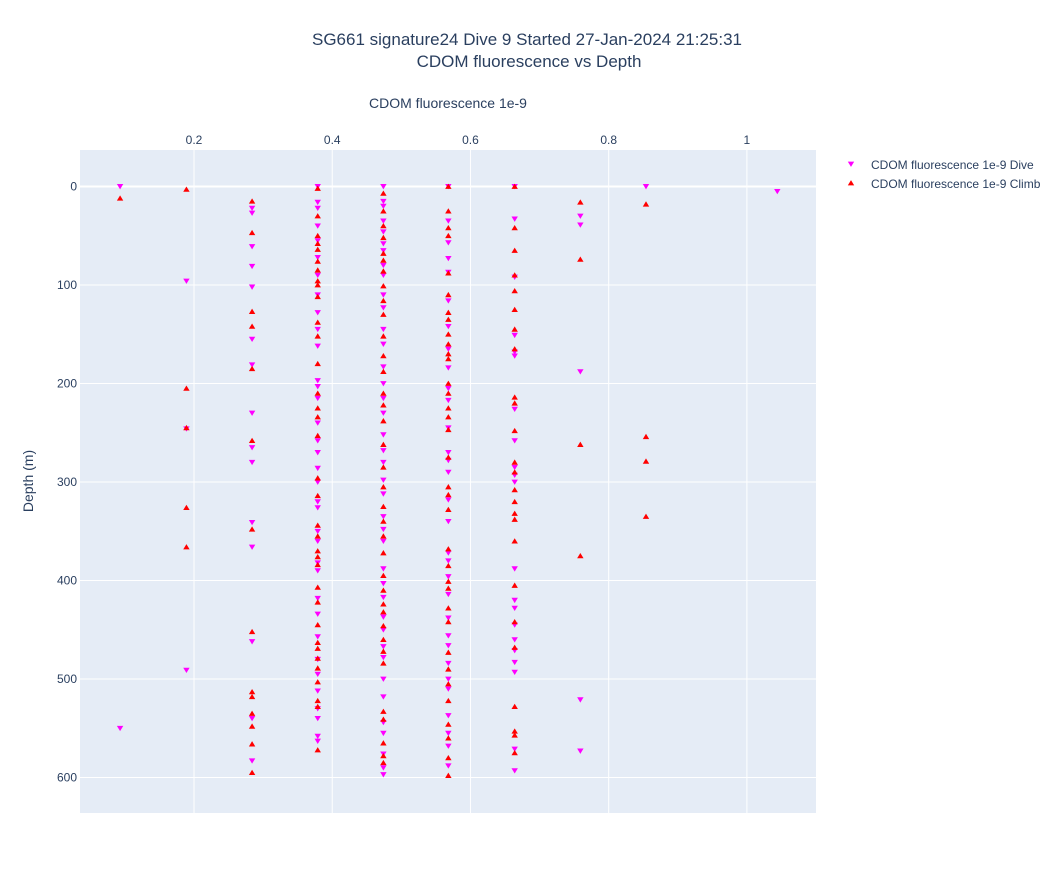 This screenshot has height=894, width=1058. I want to click on y-tick-label: 0, so click(73, 186).